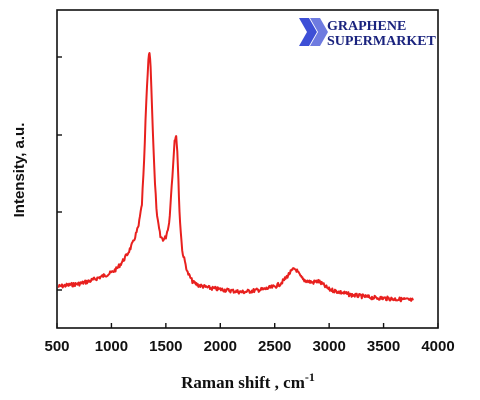  I want to click on logo-line2: SUPERMARKET, so click(382, 41).